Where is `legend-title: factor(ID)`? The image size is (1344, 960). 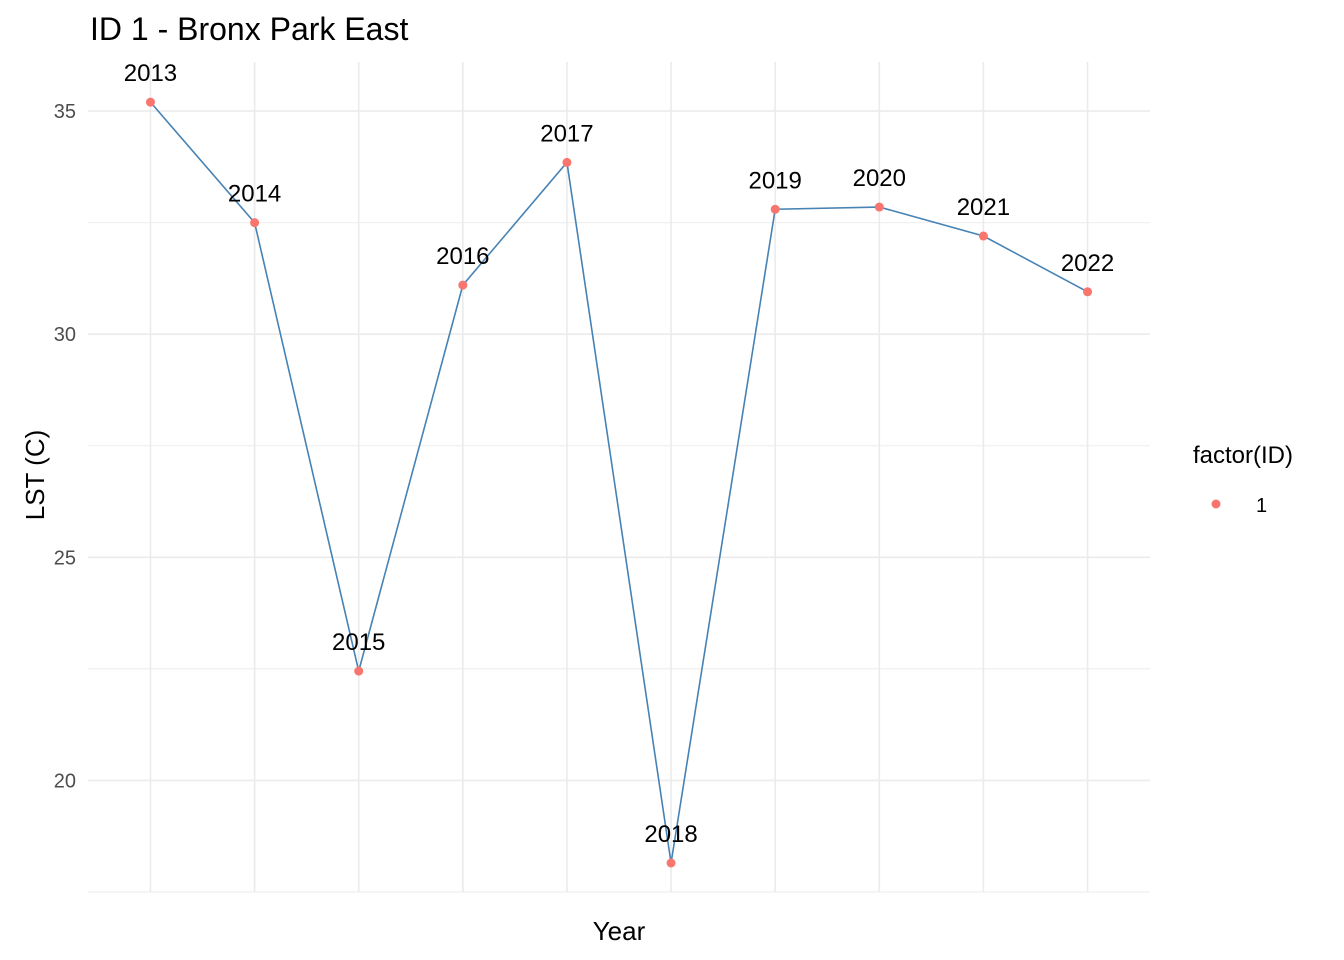 legend-title: factor(ID) is located at coordinates (1243, 455).